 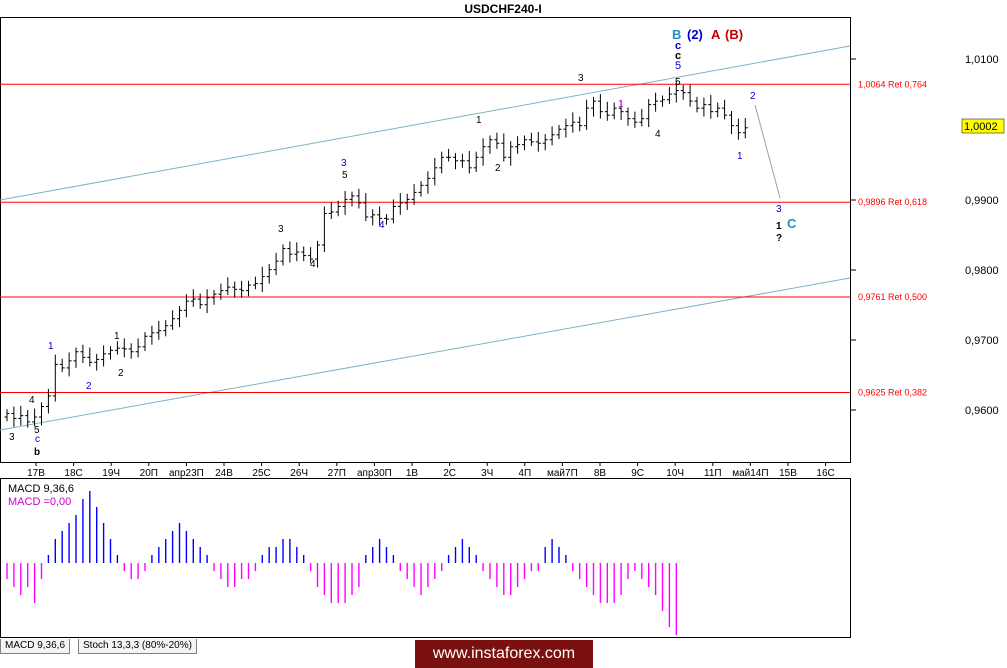 I want to click on price-tick-1: 1,0100, so click(x=982, y=60).